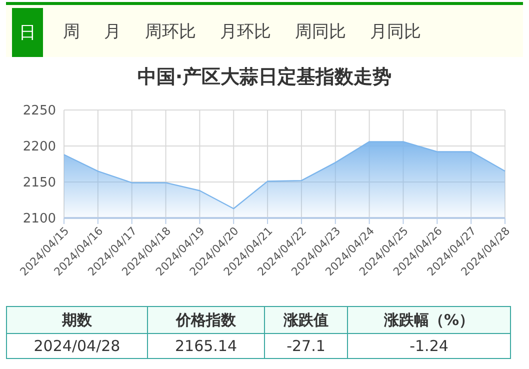 This screenshot has width=529, height=369. What do you see at coordinates (306, 320) in the screenshot?
I see `text: 涨跌值` at bounding box center [306, 320].